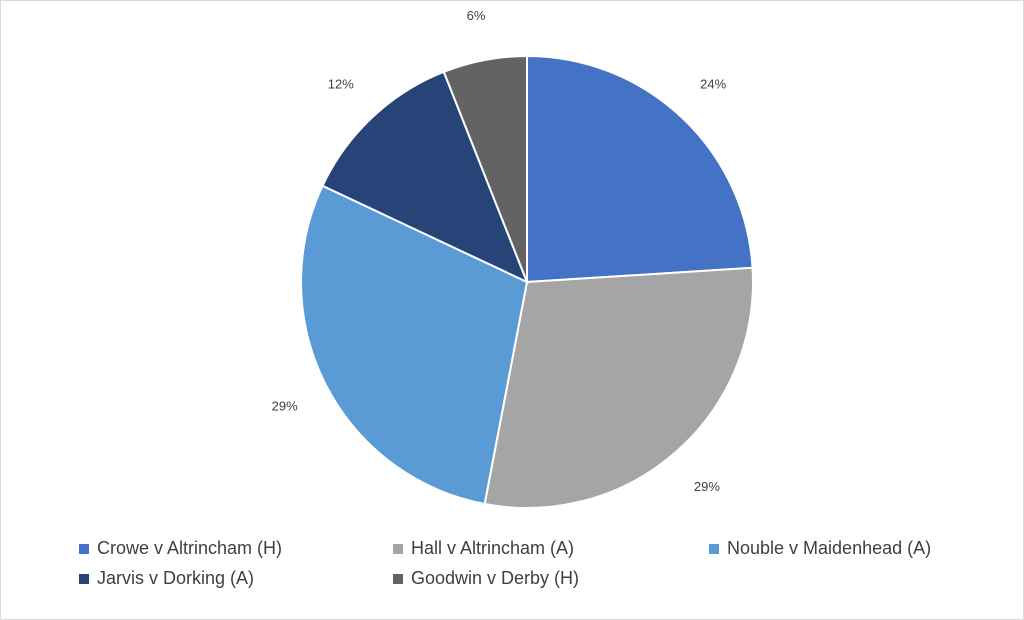 The width and height of the screenshot is (1024, 620). Describe the element at coordinates (485, 168) in the screenshot. I see `pie-slice-goodwin` at that location.